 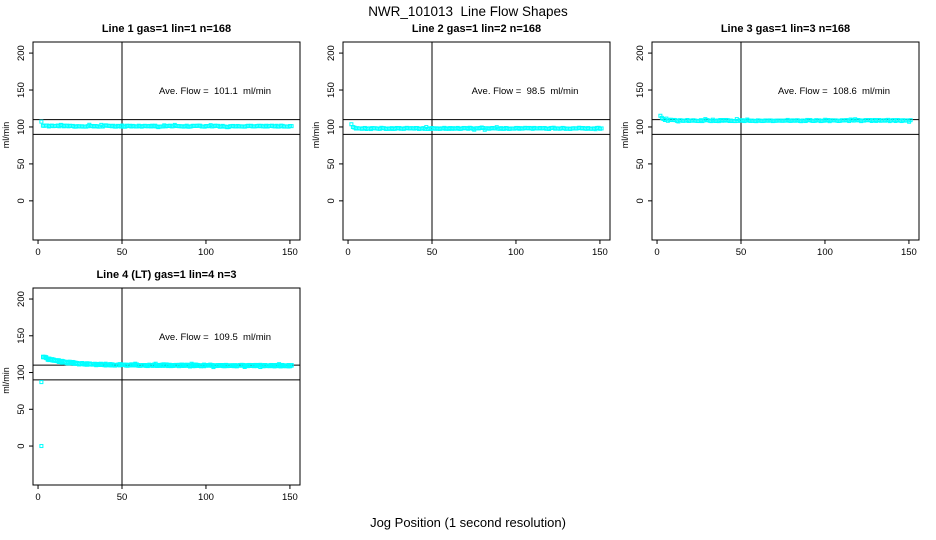 I want to click on ave-flow-annotation: Ave. Flow = 108.6 ml/min, so click(x=834, y=91).